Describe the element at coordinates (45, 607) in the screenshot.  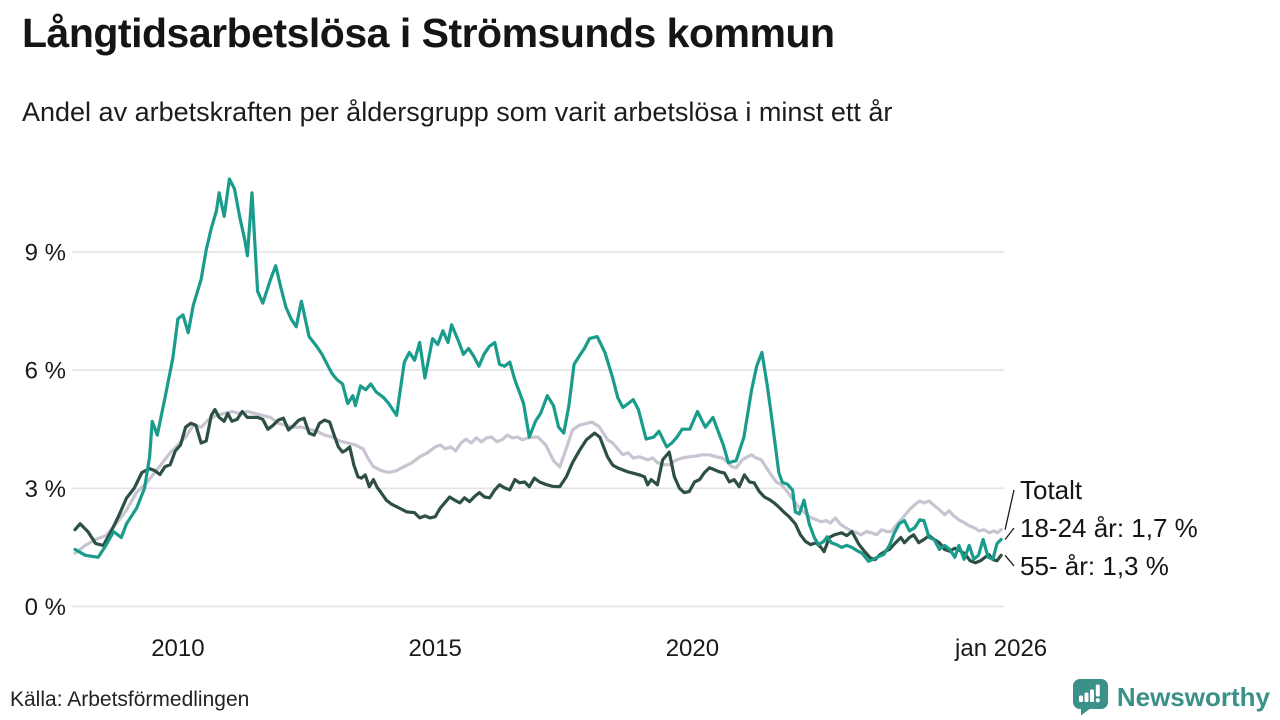
I see `y-tick-label: 0 %` at that location.